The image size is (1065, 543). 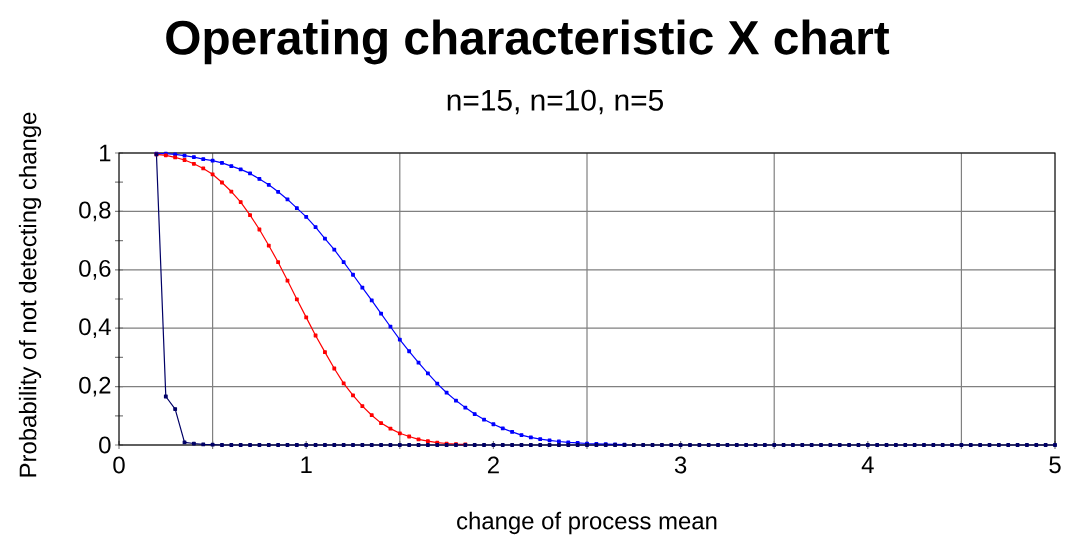 What do you see at coordinates (95, 269) in the screenshot?
I see `y-tick-label: 0,6` at bounding box center [95, 269].